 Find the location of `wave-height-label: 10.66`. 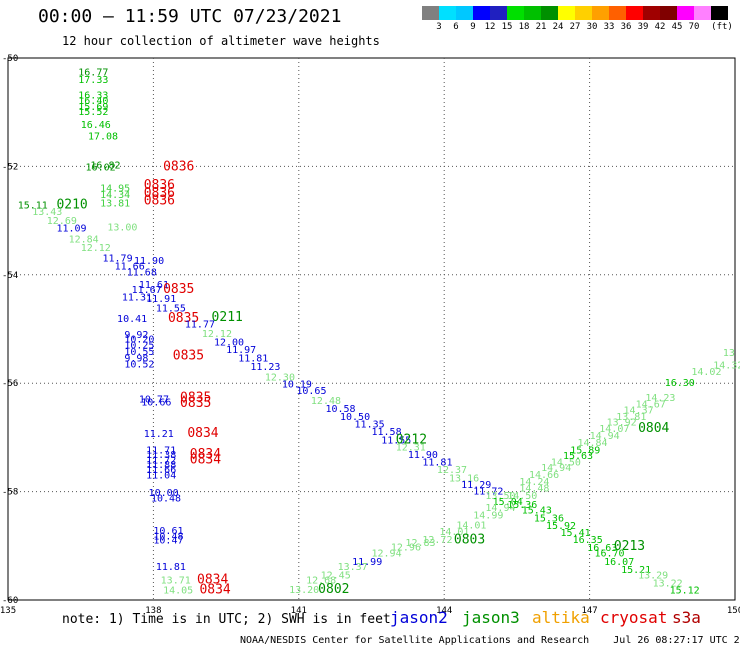

wave-height-label: 10.66 is located at coordinates (156, 402).